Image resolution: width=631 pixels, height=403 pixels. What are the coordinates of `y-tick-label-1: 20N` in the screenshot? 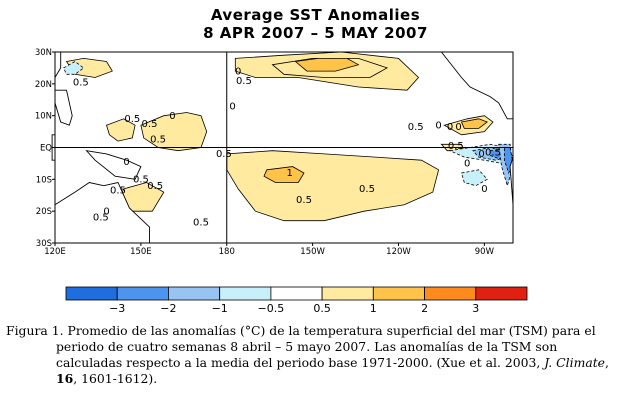 It's located at (43, 85).